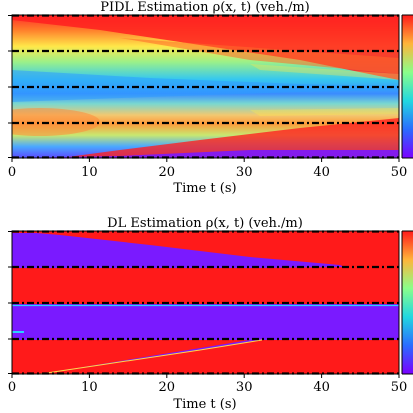 The height and width of the screenshot is (413, 413). What do you see at coordinates (12, 387) in the screenshot?
I see `dl-x-tick-label: 0` at bounding box center [12, 387].